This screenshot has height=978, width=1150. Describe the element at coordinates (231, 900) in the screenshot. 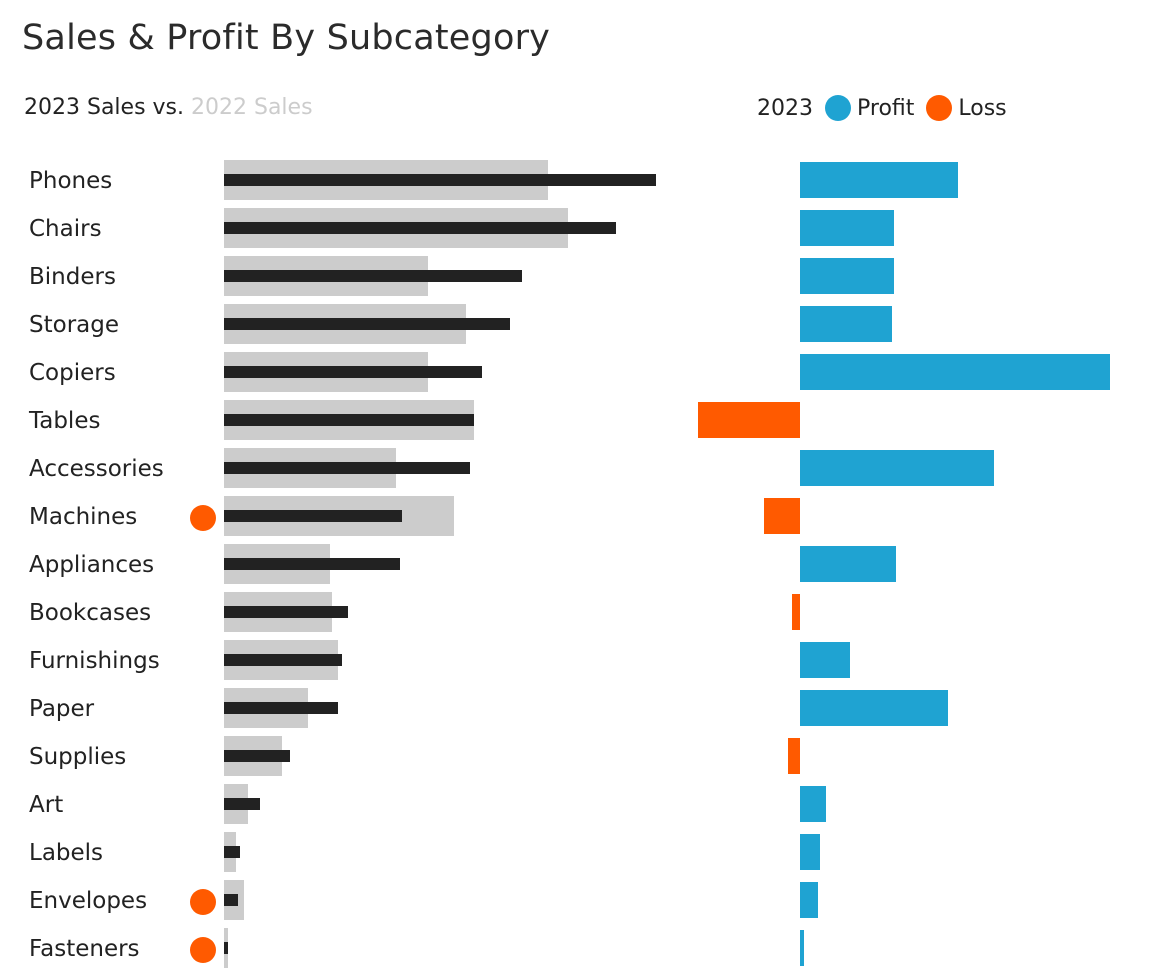

I see `sales-2023-bar-envelopes` at that location.